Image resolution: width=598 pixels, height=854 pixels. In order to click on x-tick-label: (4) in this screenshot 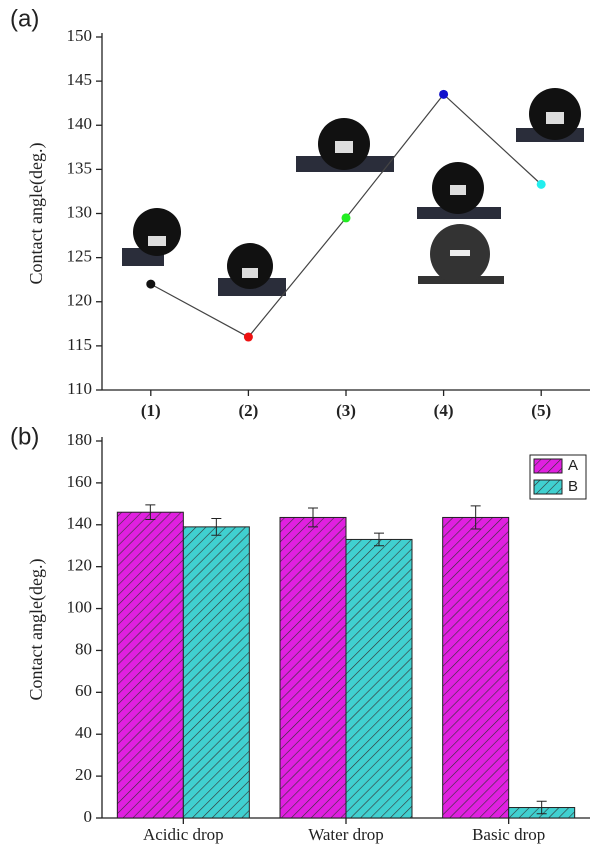, I will do `click(444, 410)`.